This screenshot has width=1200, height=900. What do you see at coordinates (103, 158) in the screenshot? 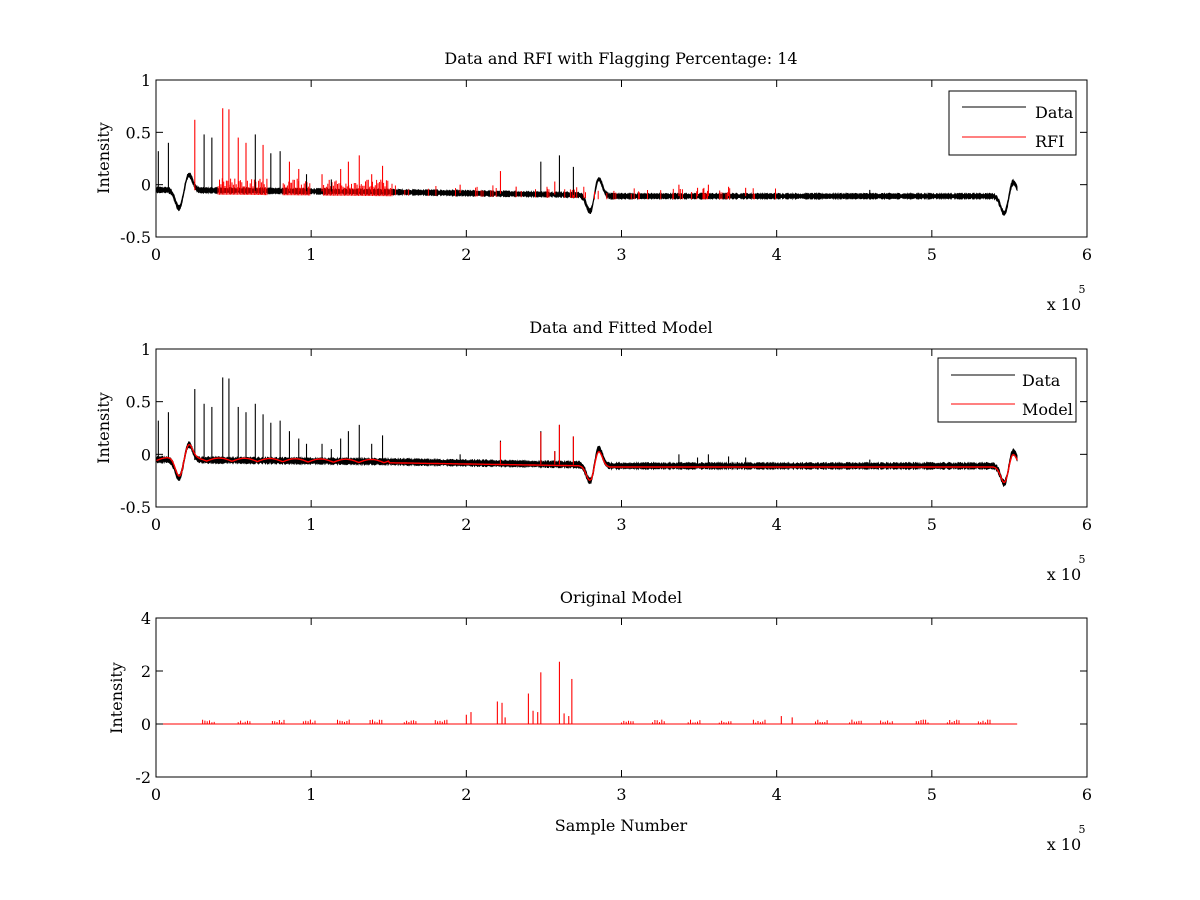
I see `panel-1-ylabel: Intensity` at bounding box center [103, 158].